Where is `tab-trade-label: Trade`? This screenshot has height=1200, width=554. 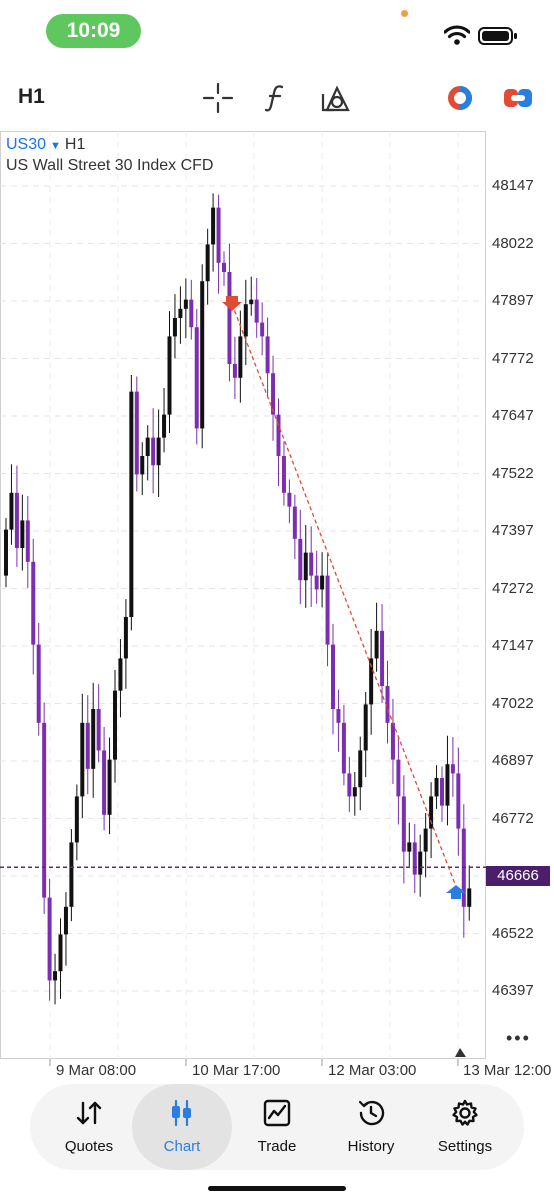 tab-trade-label: Trade is located at coordinates (277, 1146).